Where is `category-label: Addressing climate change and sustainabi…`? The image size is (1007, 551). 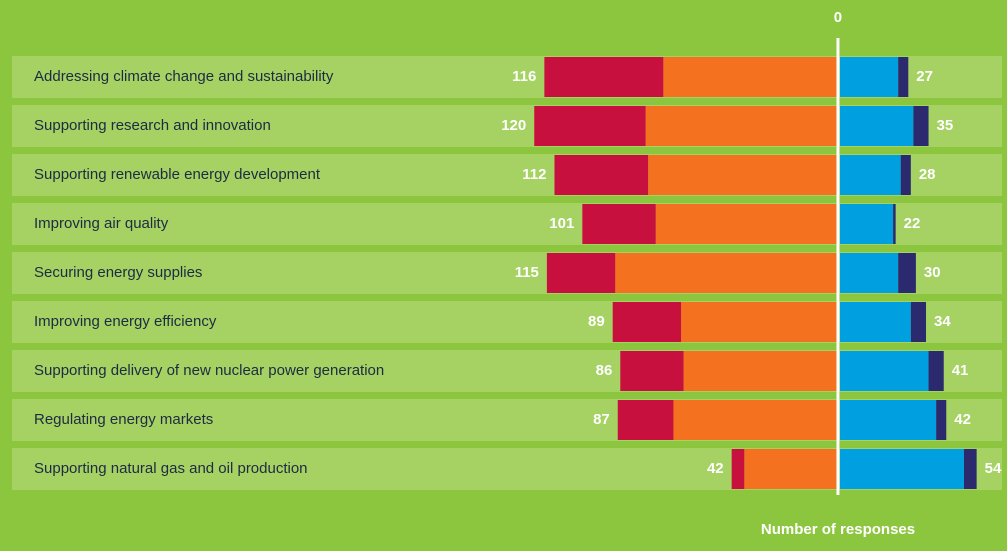 category-label: Addressing climate change and sustainabi… is located at coordinates (184, 76).